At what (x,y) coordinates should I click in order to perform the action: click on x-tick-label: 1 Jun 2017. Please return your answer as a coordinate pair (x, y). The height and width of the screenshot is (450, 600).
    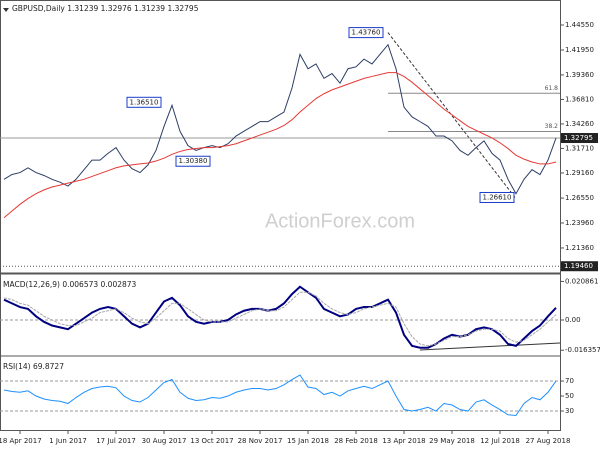
    Looking at the image, I should click on (68, 441).